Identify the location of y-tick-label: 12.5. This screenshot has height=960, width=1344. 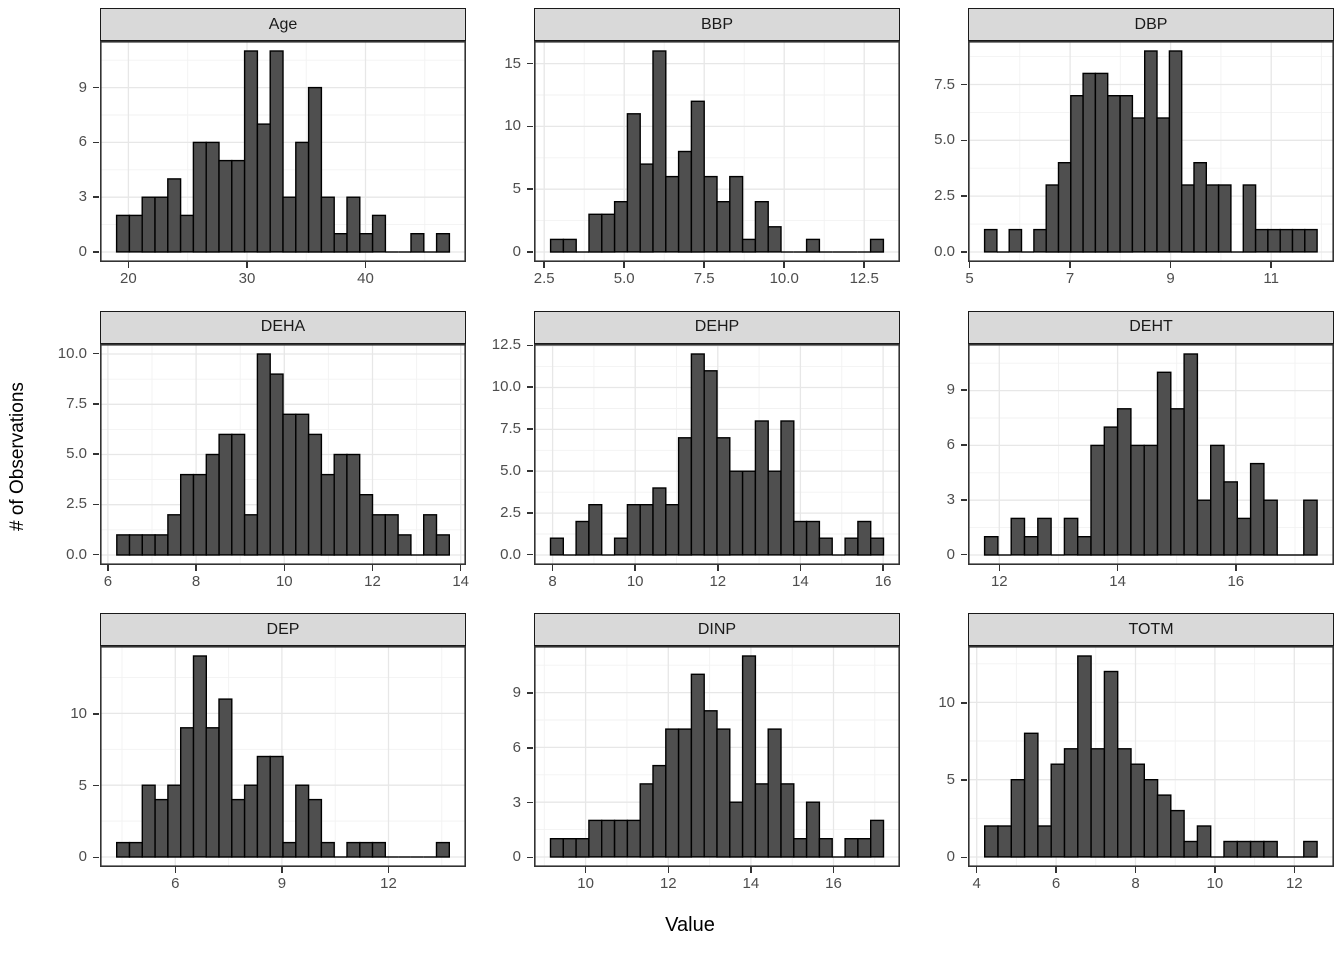
(506, 345).